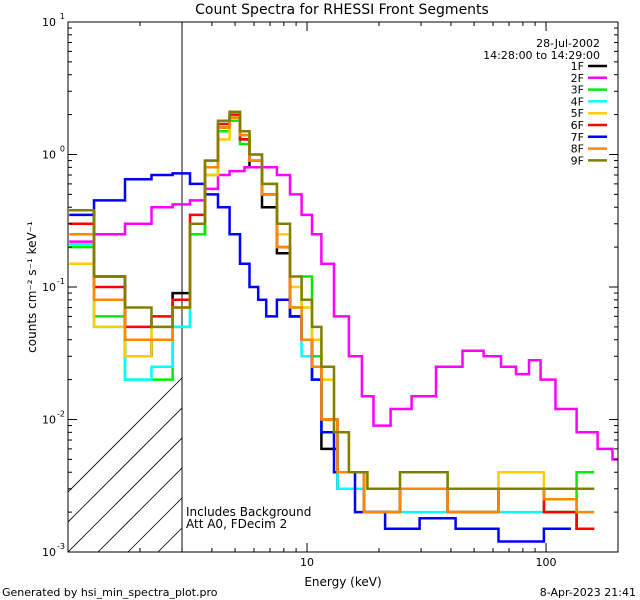 The width and height of the screenshot is (640, 600). Describe the element at coordinates (541, 55) in the screenshot. I see `time-range-label: 14:28:00 to 14:29:00` at that location.